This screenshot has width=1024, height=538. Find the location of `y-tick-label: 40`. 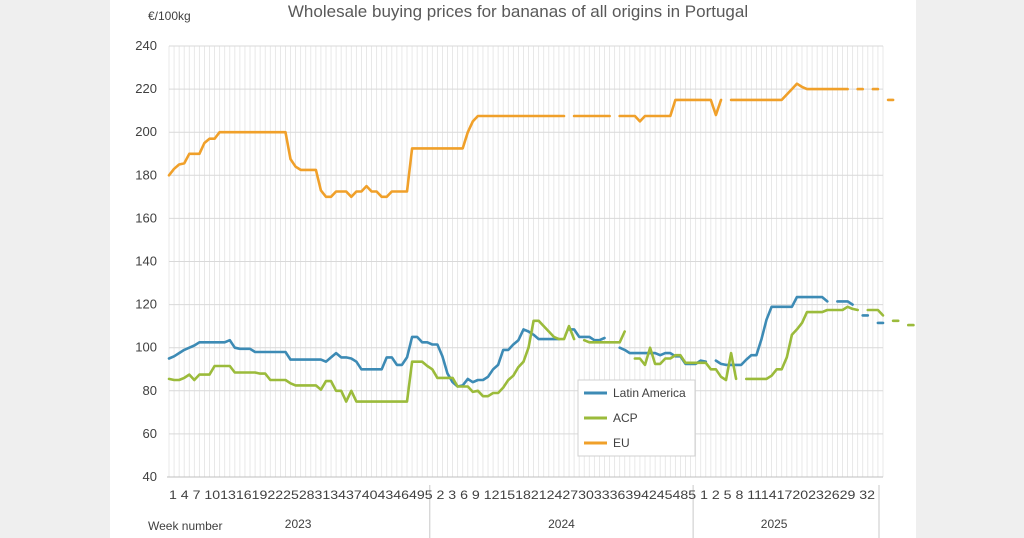

y-tick-label: 40 is located at coordinates (150, 476).